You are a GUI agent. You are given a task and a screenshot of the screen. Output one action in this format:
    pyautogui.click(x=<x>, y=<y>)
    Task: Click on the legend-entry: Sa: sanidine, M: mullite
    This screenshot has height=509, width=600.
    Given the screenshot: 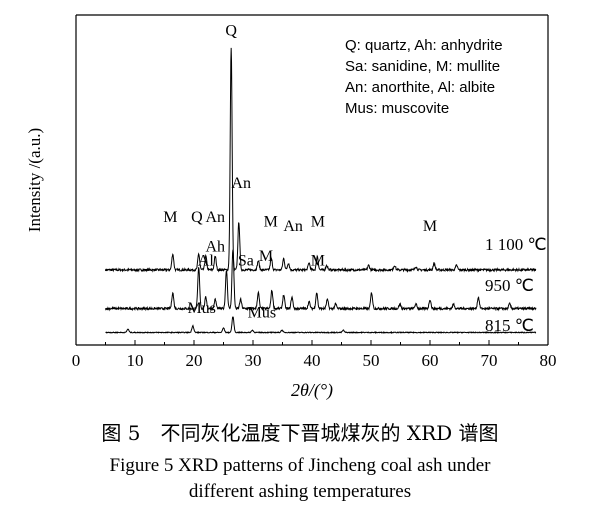 What is the action you would take?
    pyautogui.click(x=422, y=66)
    